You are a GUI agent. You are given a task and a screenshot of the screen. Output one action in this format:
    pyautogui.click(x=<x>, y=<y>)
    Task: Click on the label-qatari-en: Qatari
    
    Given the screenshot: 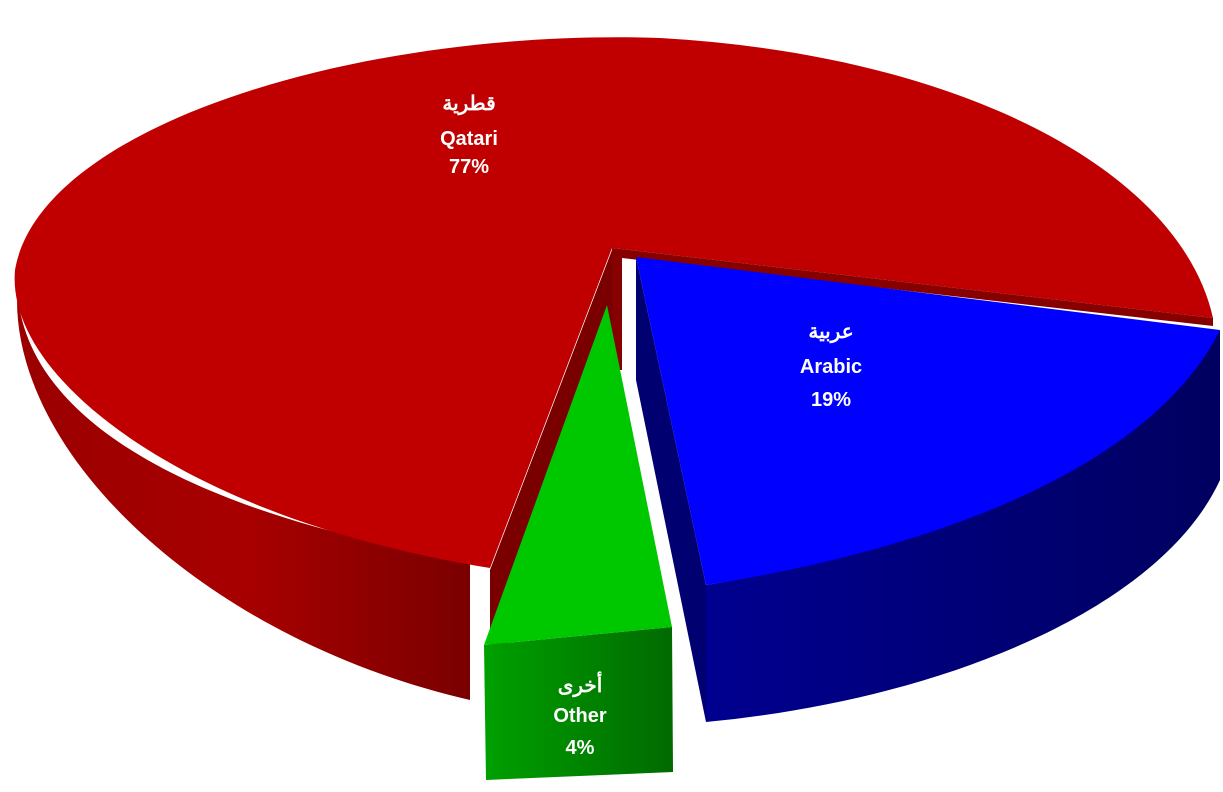 What is the action you would take?
    pyautogui.click(x=469, y=139)
    